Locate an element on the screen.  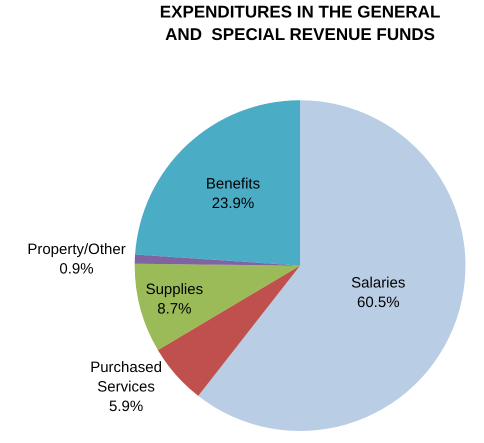
slice-label: Supplies is located at coordinates (175, 289).